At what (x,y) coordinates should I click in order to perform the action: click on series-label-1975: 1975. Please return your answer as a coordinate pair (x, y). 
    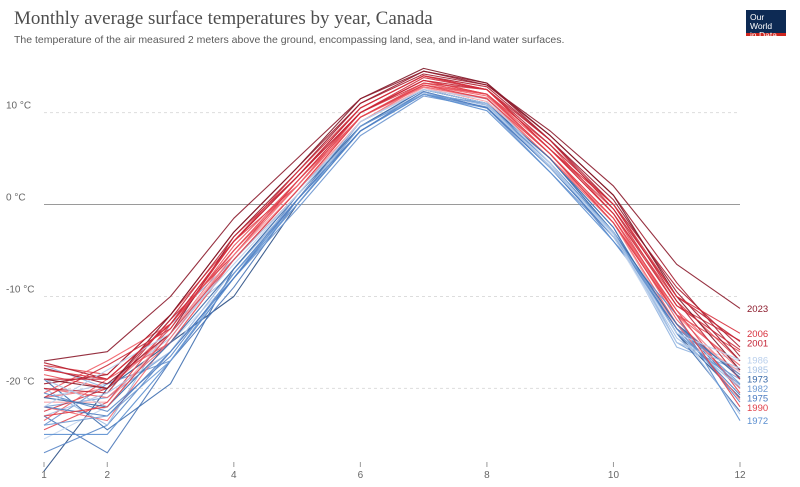
    Looking at the image, I should click on (757, 398).